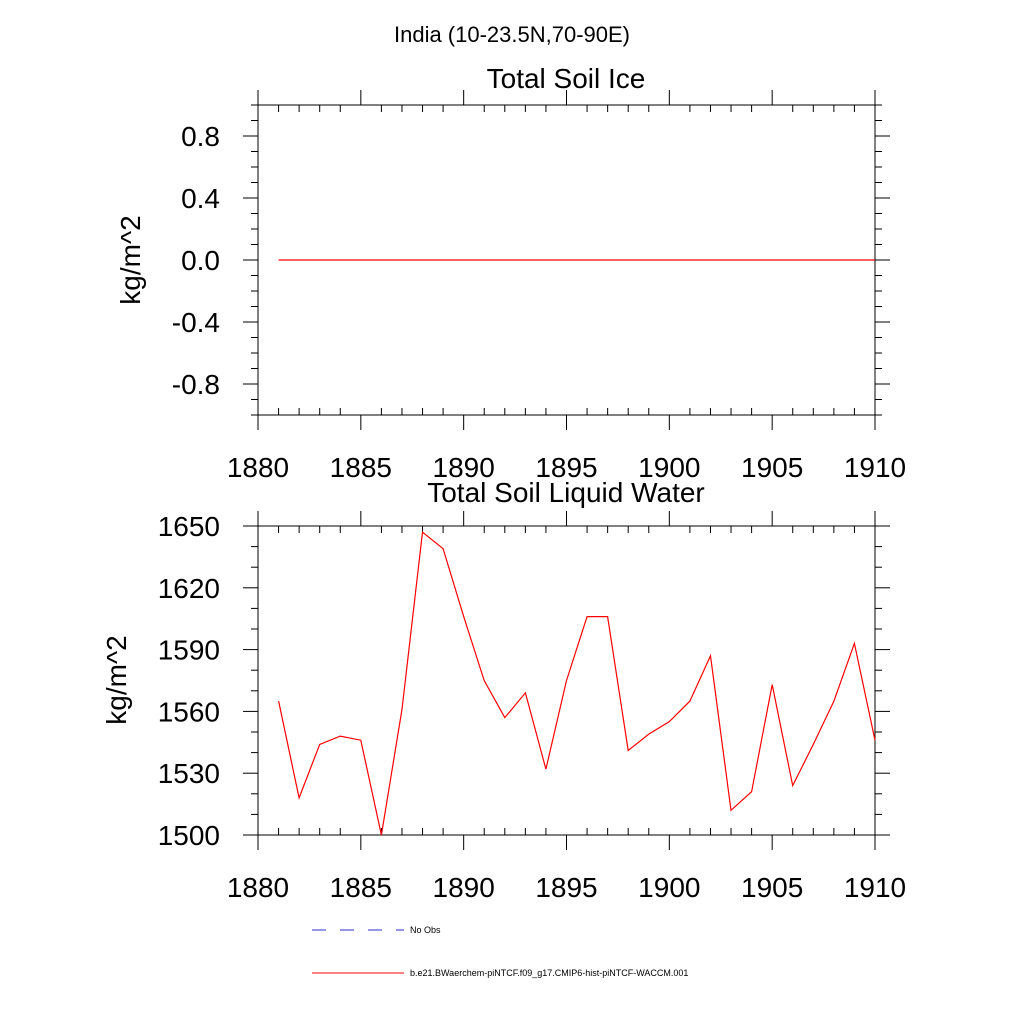 Image resolution: width=1024 pixels, height=1024 pixels. Describe the element at coordinates (200, 136) in the screenshot. I see `y-tick-label: 0.8` at that location.